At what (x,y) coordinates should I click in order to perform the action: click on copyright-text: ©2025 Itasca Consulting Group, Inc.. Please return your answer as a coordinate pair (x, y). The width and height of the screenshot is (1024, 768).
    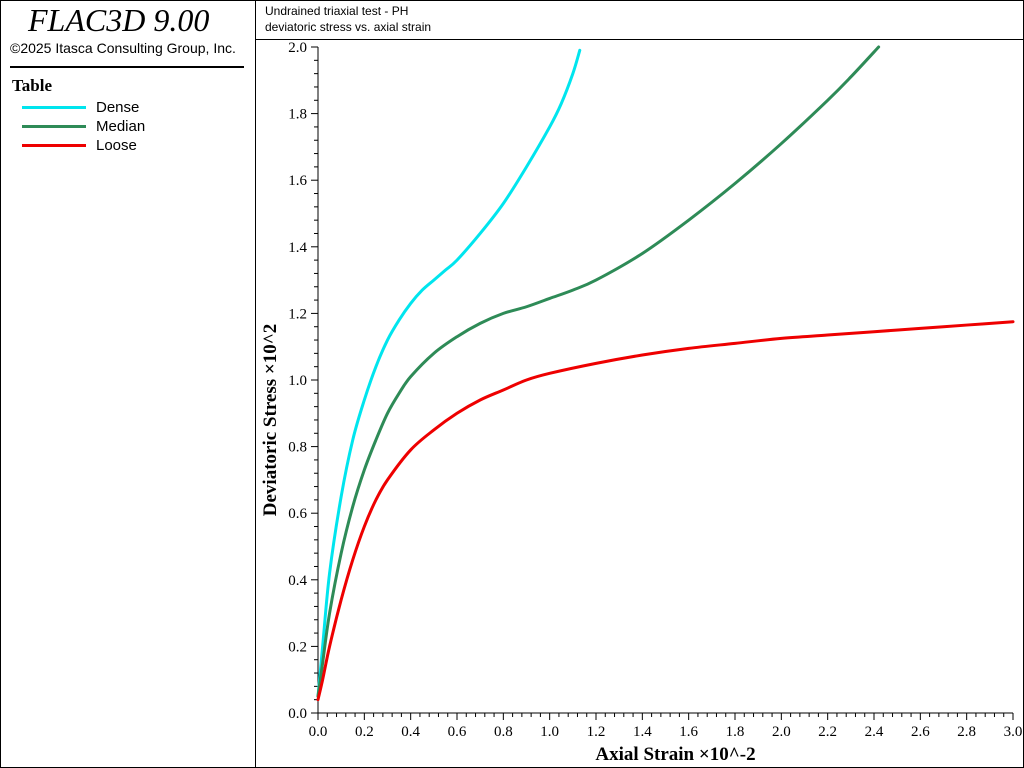
    Looking at the image, I should click on (123, 48).